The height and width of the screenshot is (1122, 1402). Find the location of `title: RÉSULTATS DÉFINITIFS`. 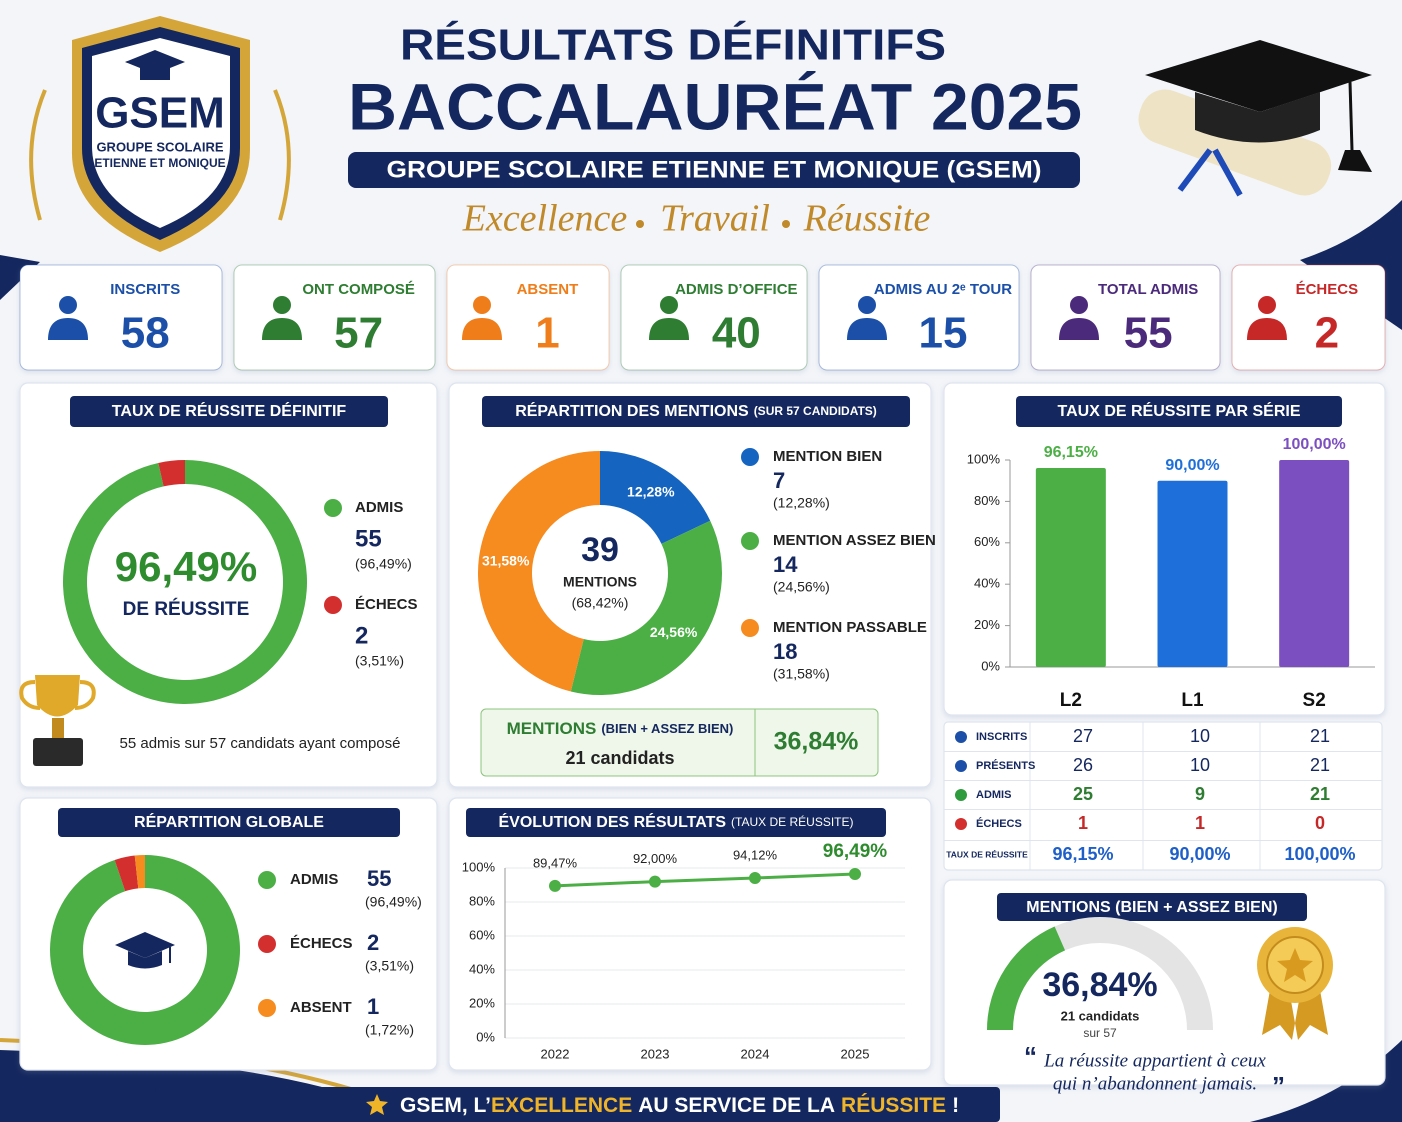

title: RÉSULTATS DÉFINITIFS is located at coordinates (673, 45).